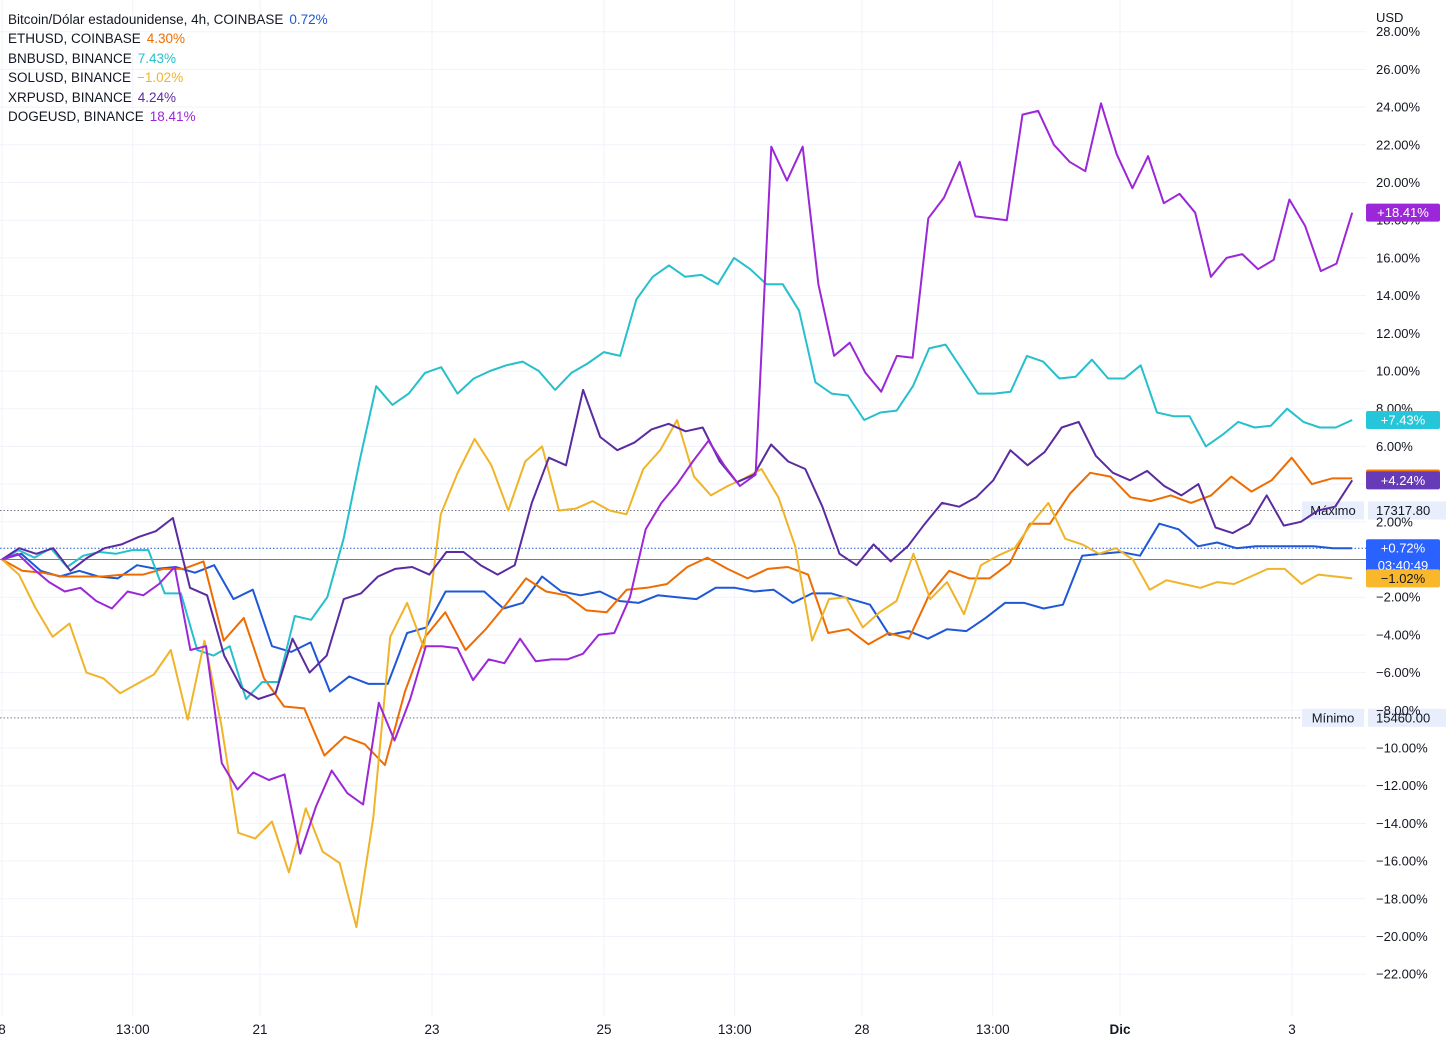 The height and width of the screenshot is (1047, 1456). I want to click on legend-series-change: 4.24%, so click(157, 97).